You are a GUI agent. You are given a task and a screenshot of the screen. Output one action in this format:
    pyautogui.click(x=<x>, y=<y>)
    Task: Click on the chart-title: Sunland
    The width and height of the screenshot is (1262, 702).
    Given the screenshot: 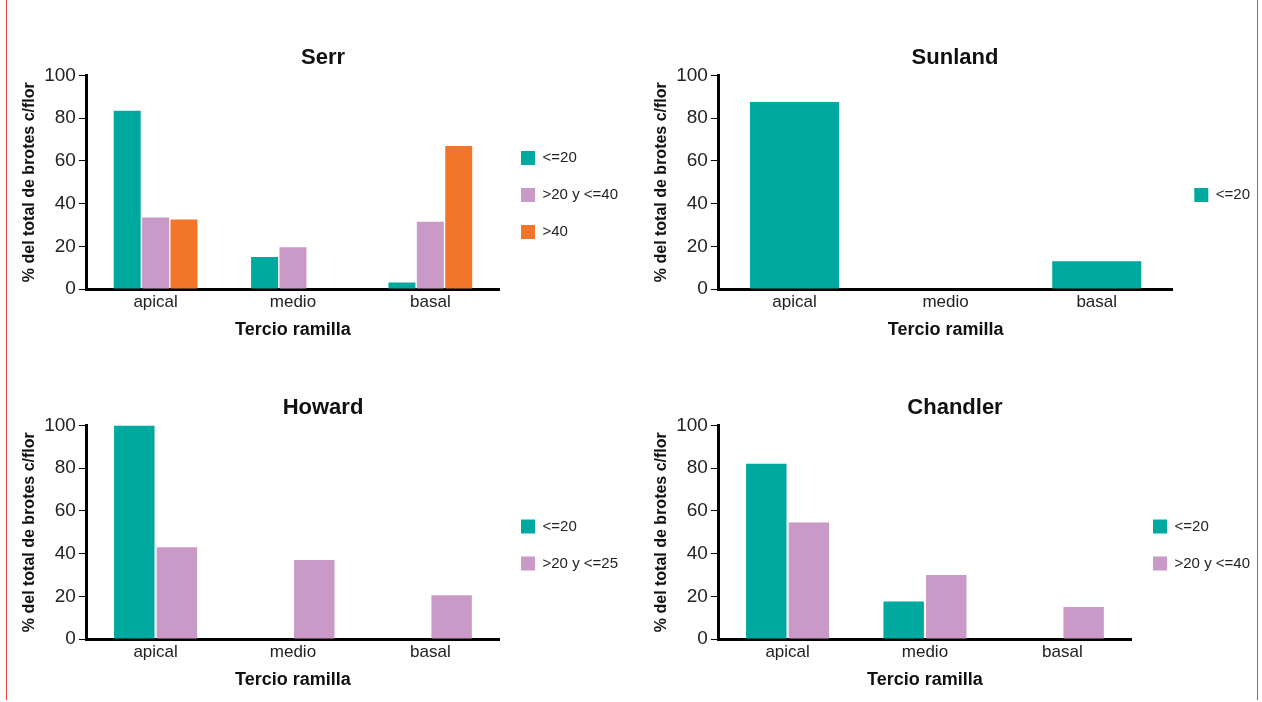 What is the action you would take?
    pyautogui.click(x=955, y=57)
    